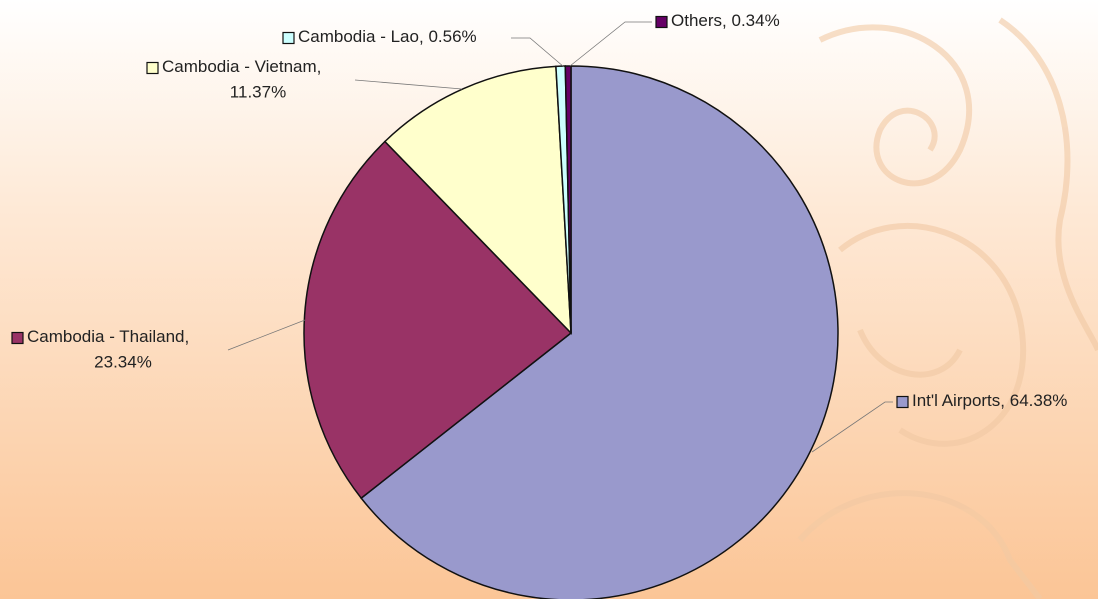  Describe the element at coordinates (123, 361) in the screenshot. I see `label-value: 23.34%` at that location.